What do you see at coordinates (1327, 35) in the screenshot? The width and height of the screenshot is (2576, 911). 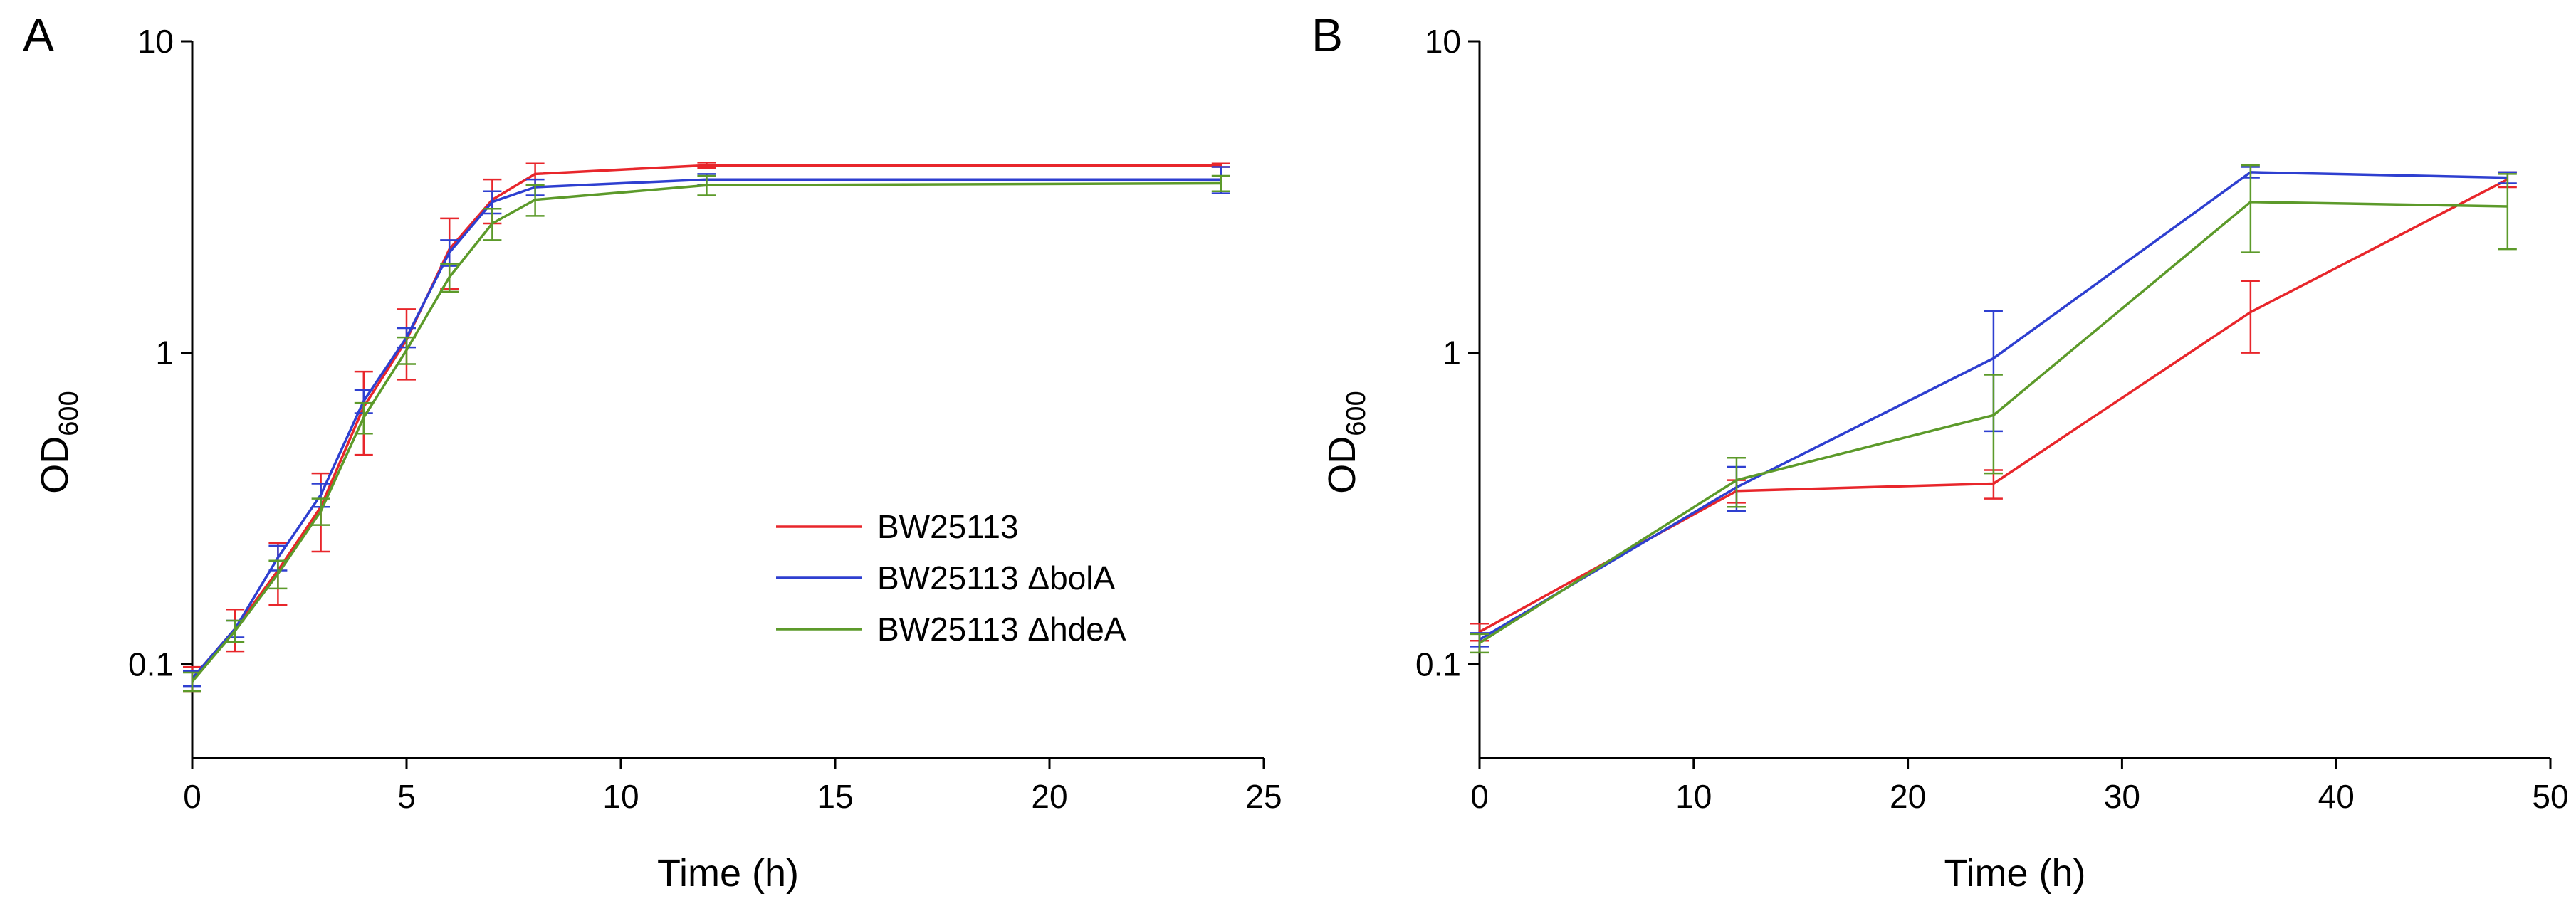 I see `panel-label: B` at bounding box center [1327, 35].